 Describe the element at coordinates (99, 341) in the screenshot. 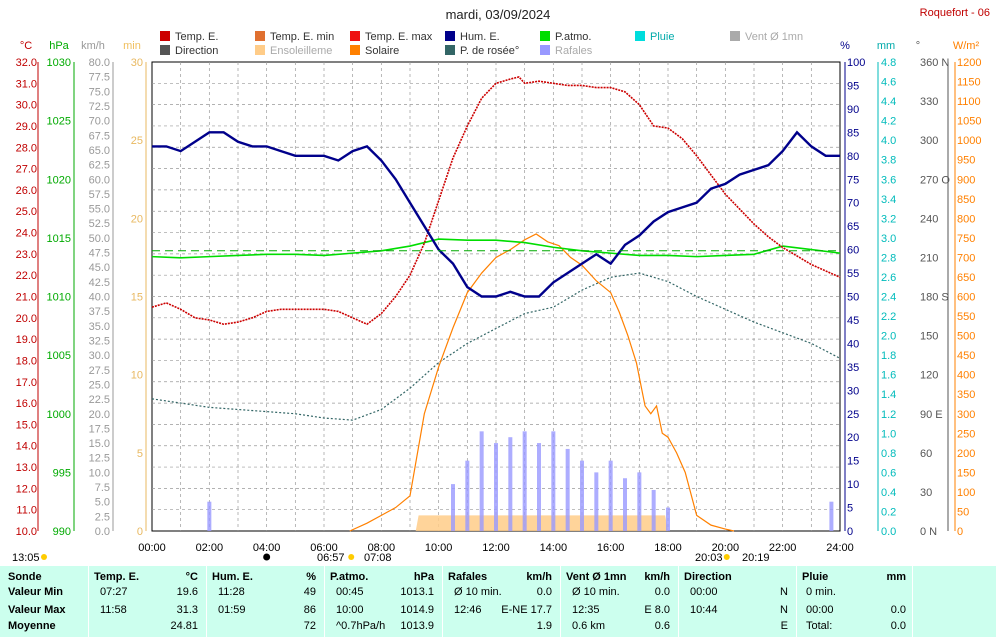

I see `wind-tick: 32.5` at that location.